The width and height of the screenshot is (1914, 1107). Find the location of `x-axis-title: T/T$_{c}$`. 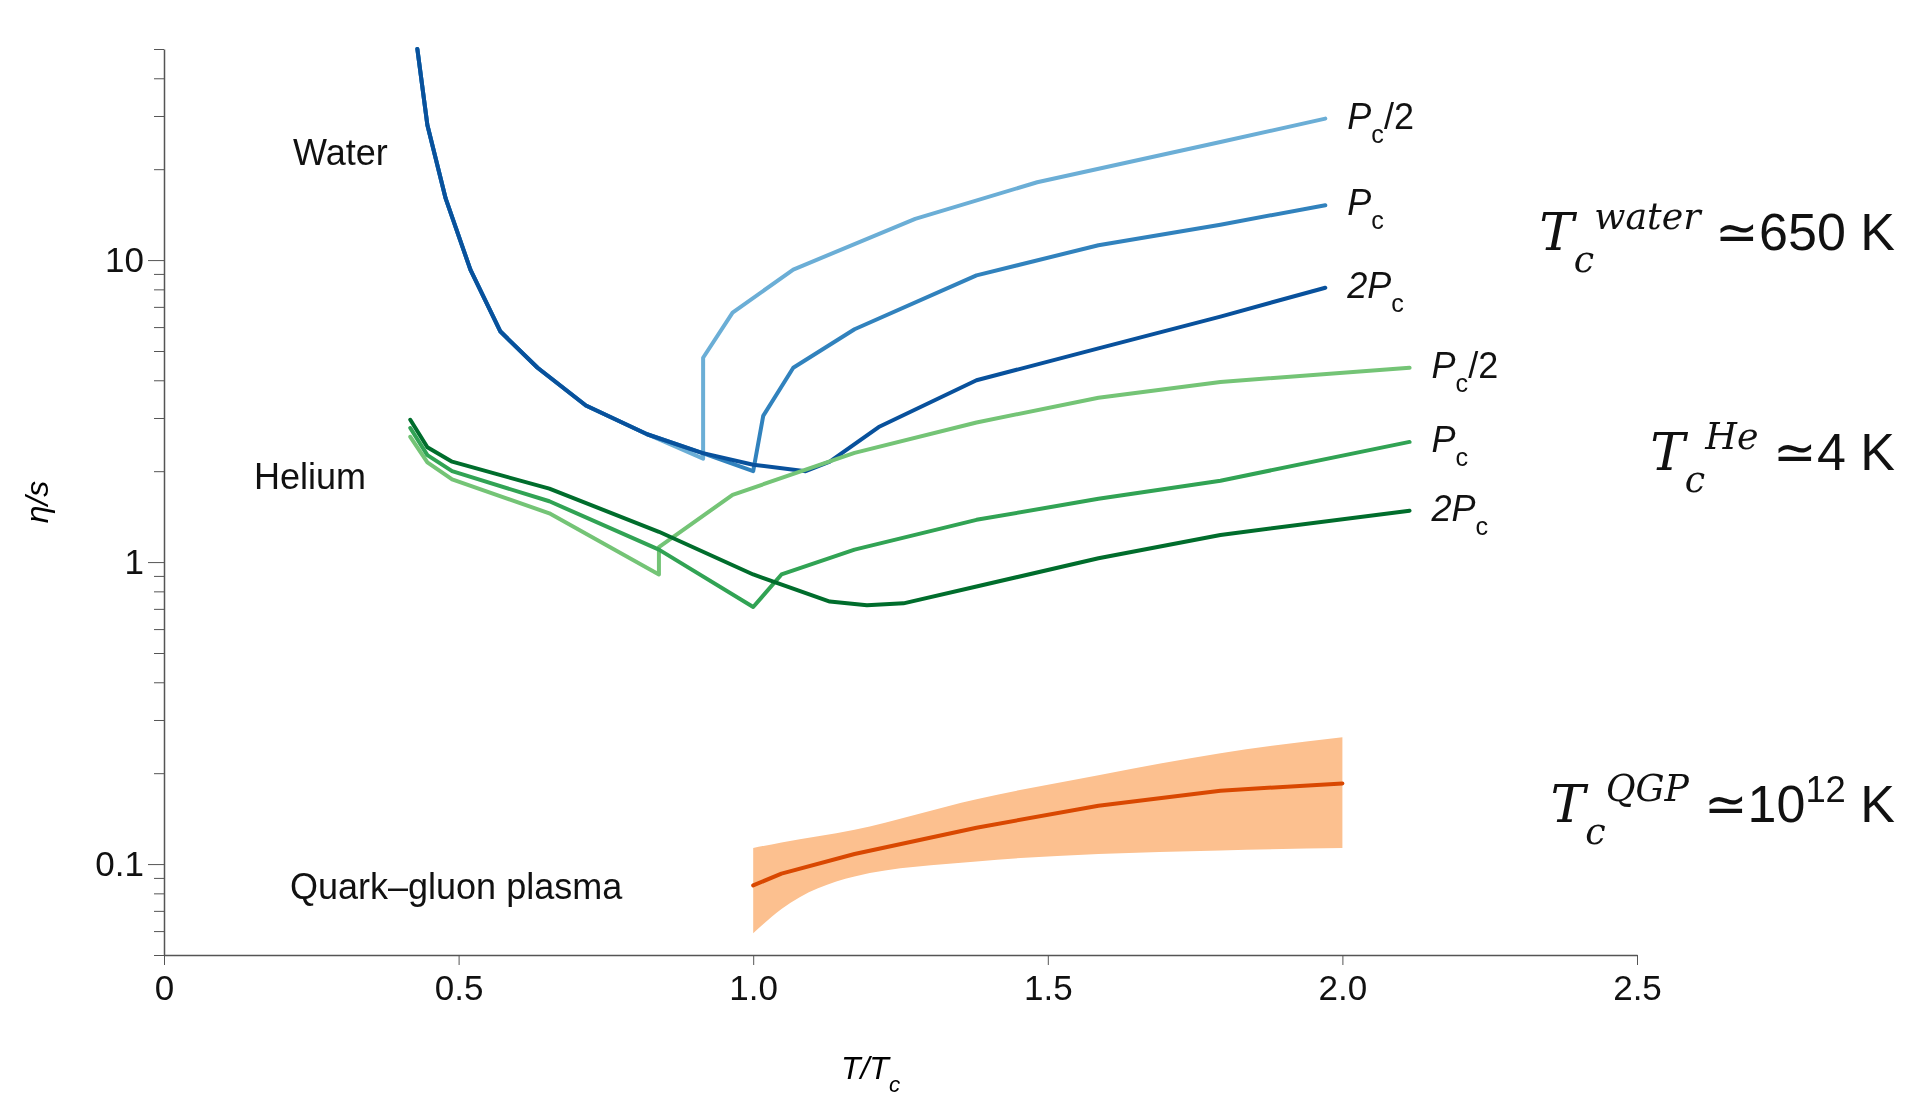

x-axis-title: T/T$_{c}$ is located at coordinates (870, 1073).